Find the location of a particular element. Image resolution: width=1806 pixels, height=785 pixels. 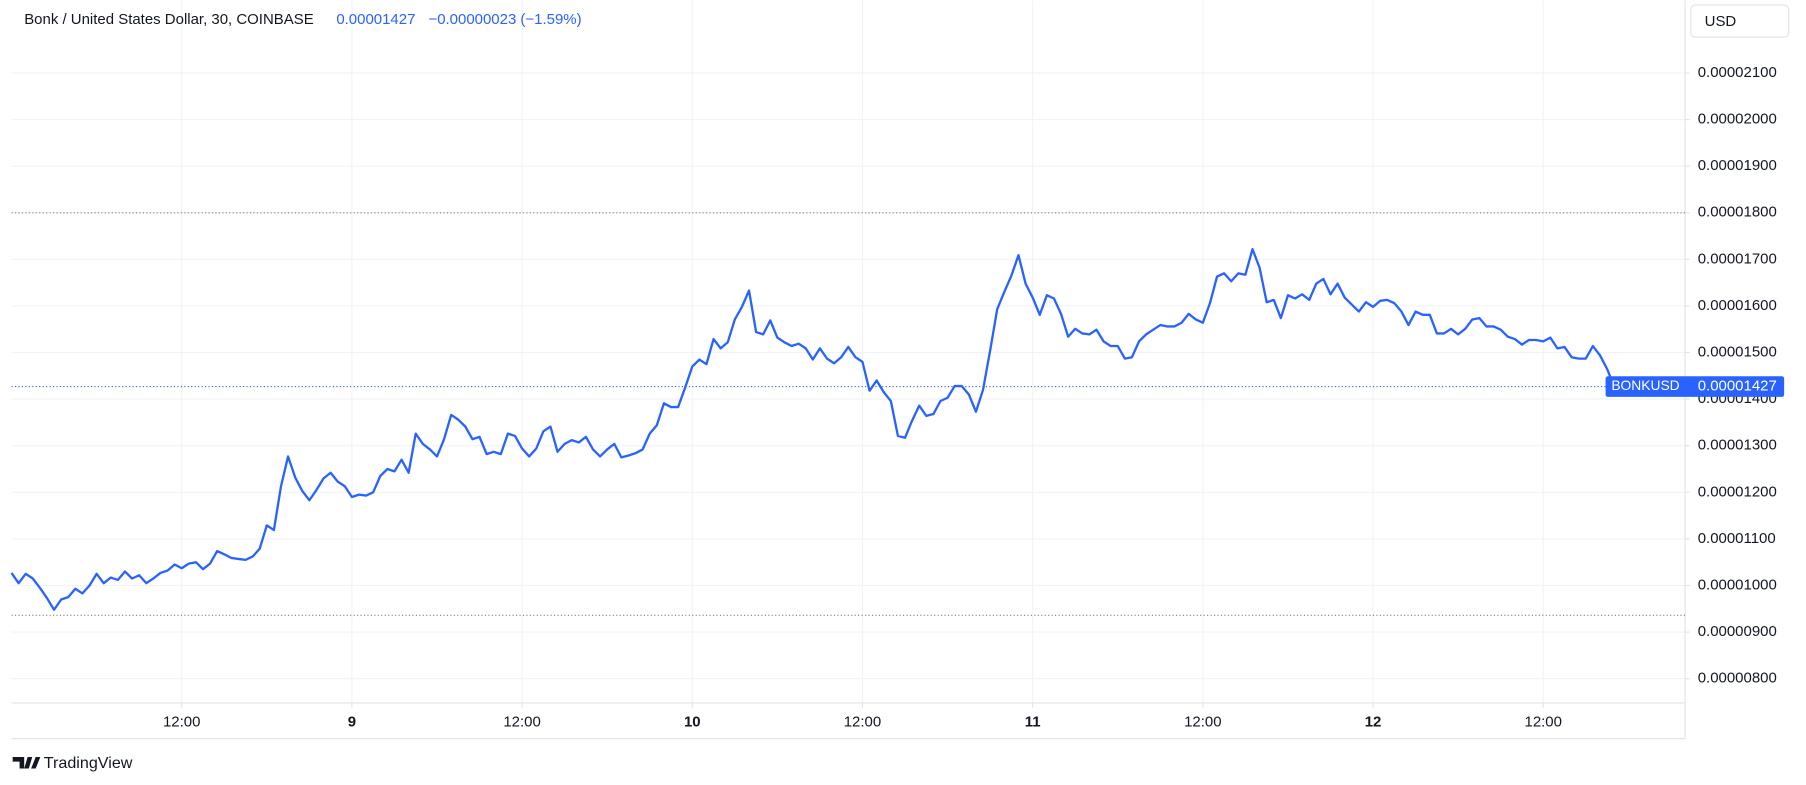

y-tick-label: 0.00001900 is located at coordinates (1737, 165).